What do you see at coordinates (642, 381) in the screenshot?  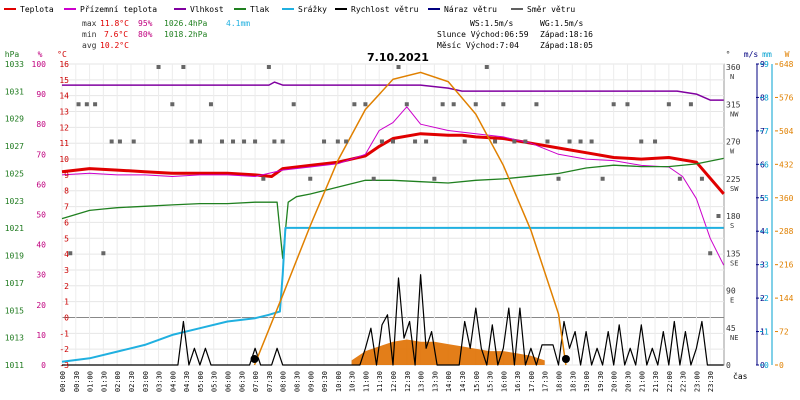 I see `x-tick-label: 21:00` at bounding box center [642, 381].